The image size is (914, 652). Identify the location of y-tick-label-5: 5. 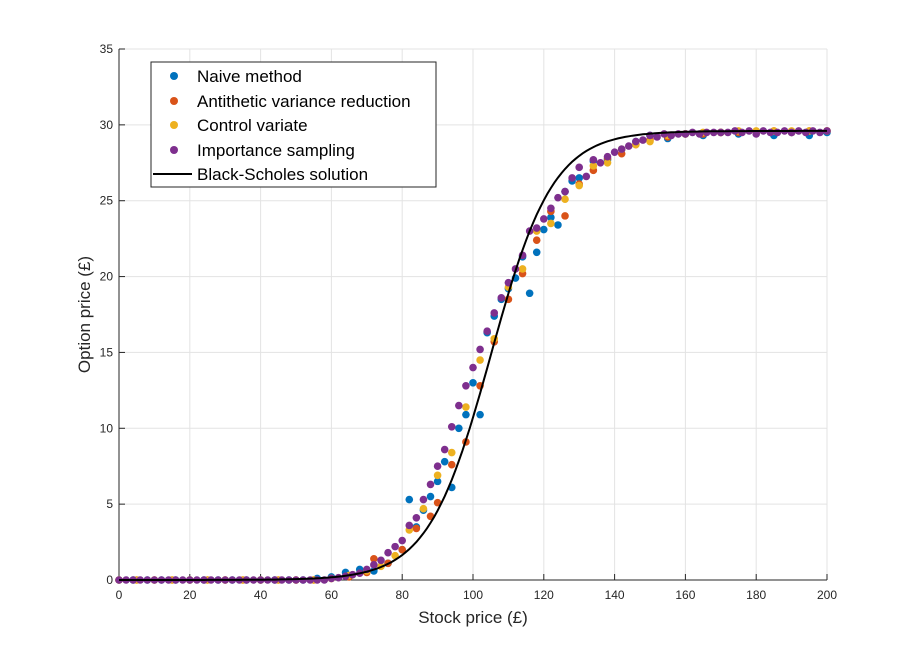
(109, 504).